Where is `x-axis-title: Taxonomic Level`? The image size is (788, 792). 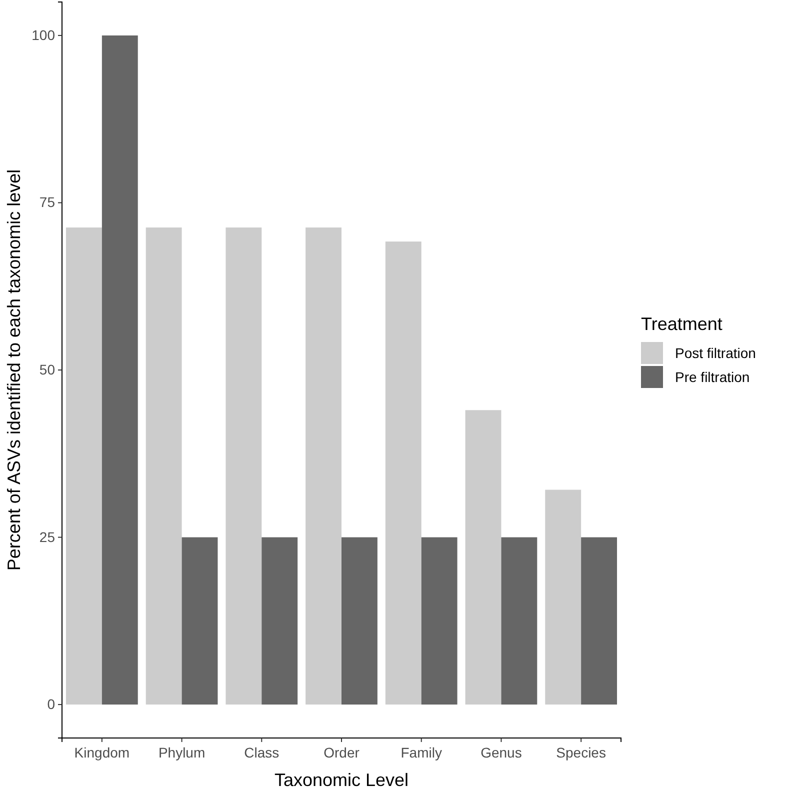 x-axis-title: Taxonomic Level is located at coordinates (341, 780).